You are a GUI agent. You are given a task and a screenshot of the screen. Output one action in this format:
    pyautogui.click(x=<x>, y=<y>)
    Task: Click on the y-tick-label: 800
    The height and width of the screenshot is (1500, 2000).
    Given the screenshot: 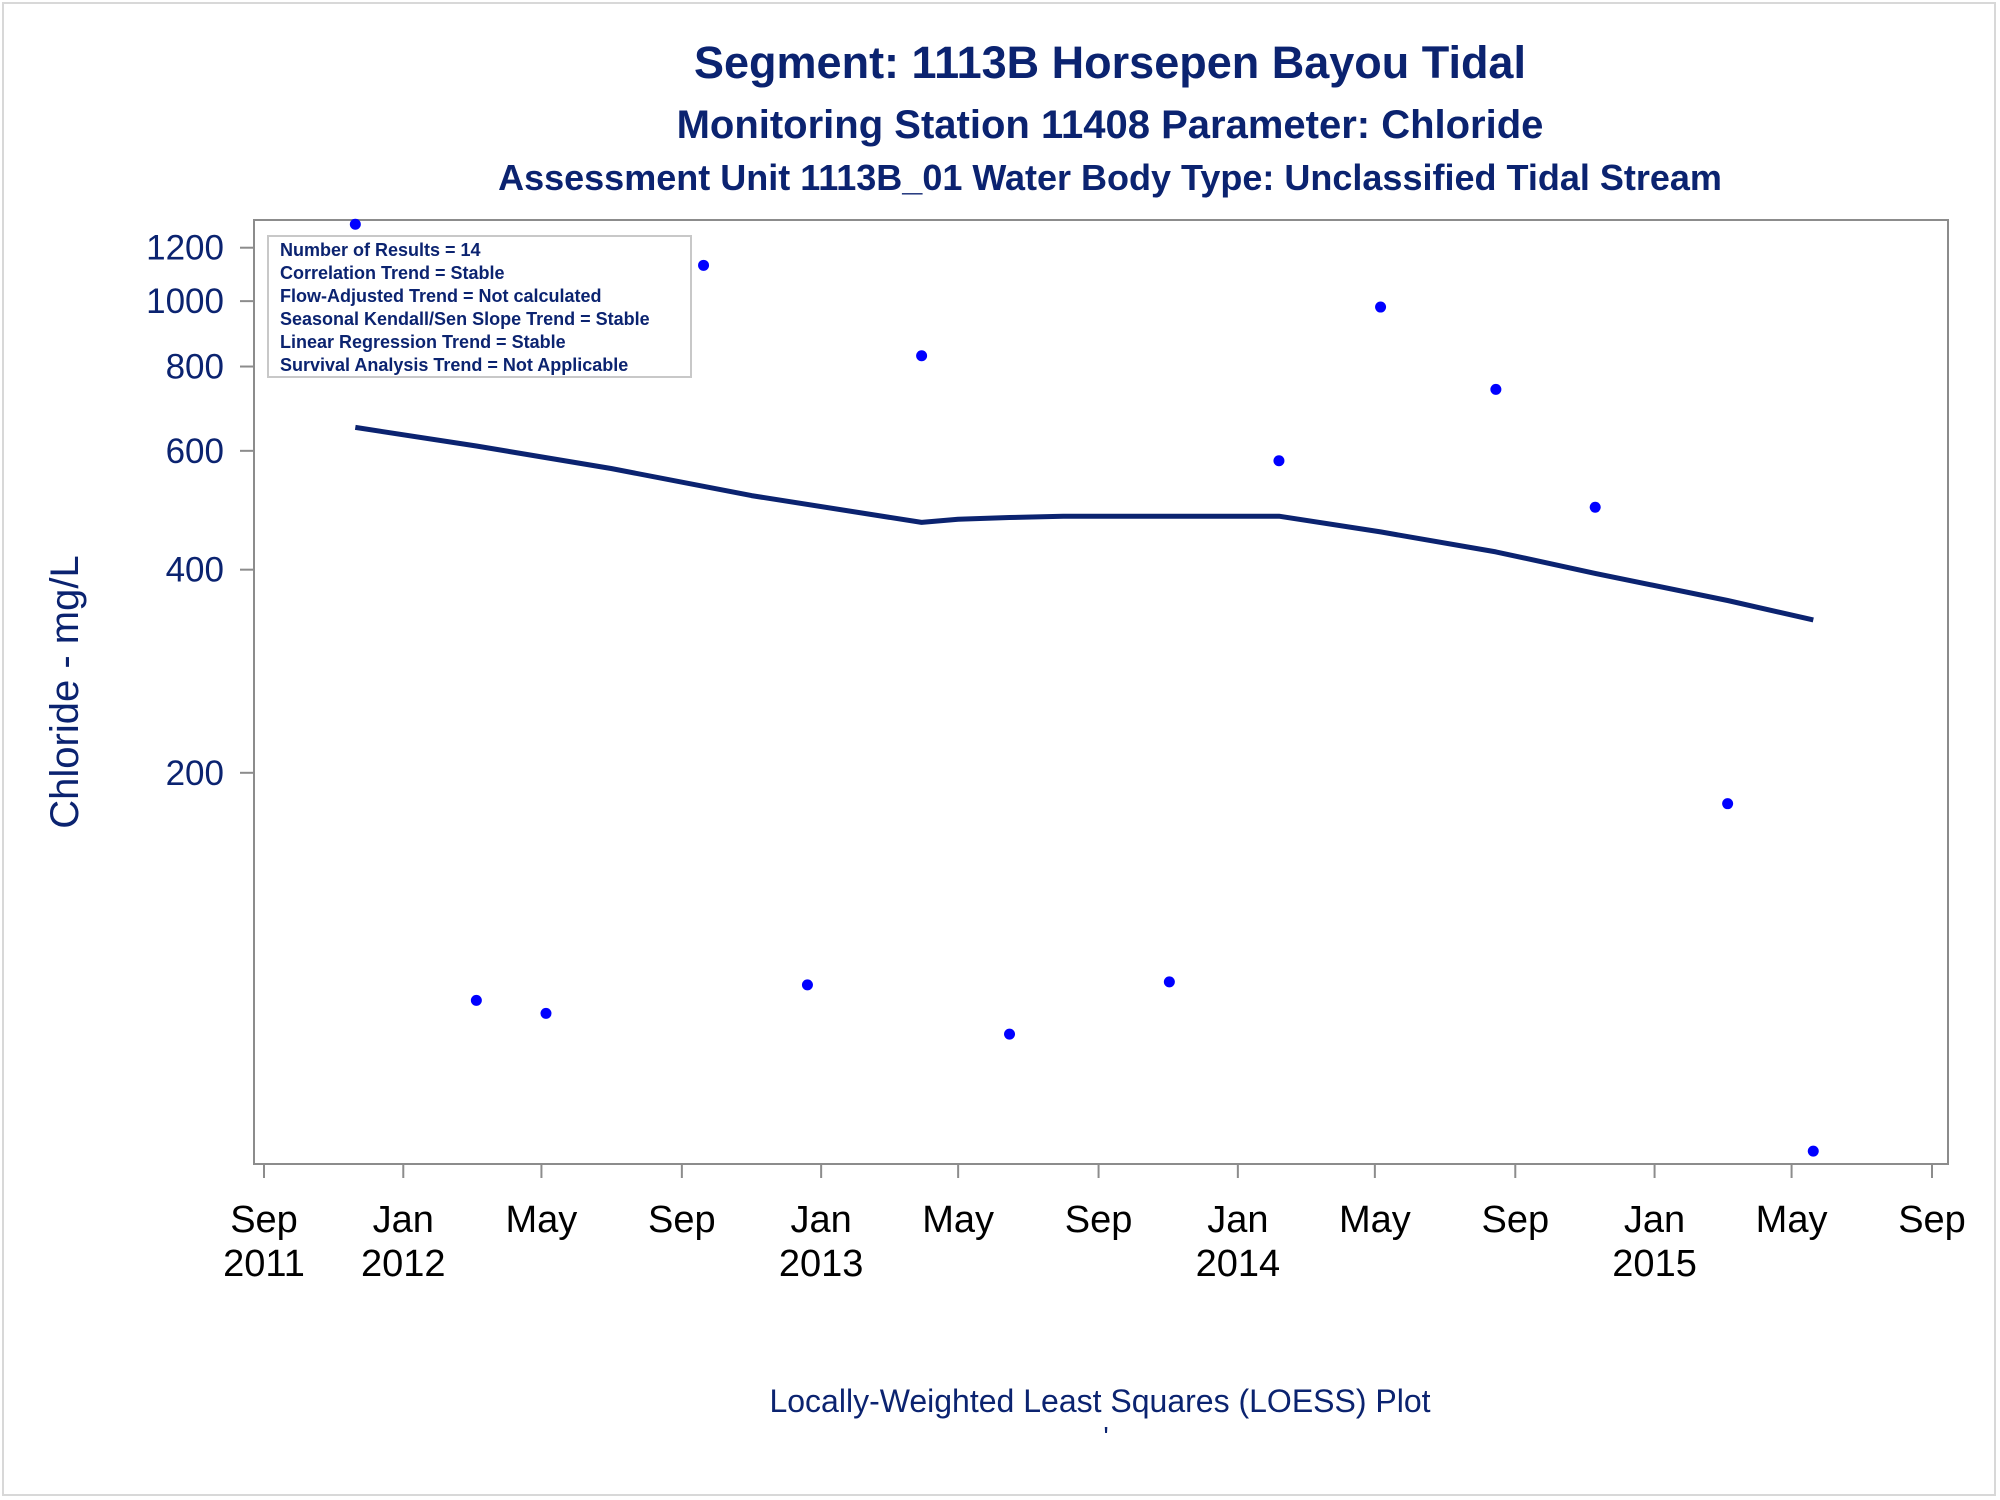 What is the action you would take?
    pyautogui.click(x=195, y=367)
    